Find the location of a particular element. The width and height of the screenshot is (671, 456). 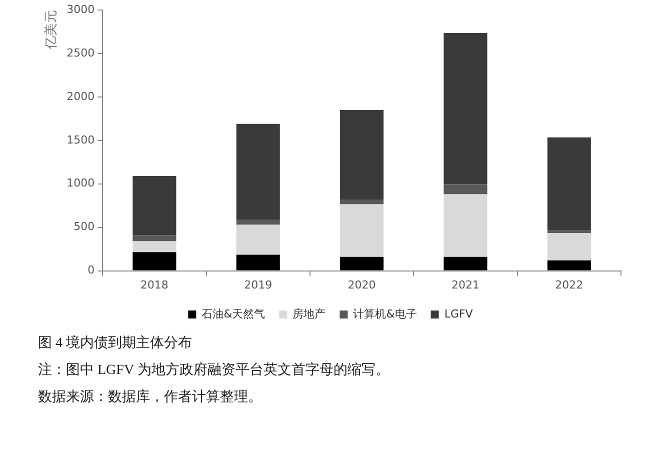

legend-label: LGFV is located at coordinates (459, 313).